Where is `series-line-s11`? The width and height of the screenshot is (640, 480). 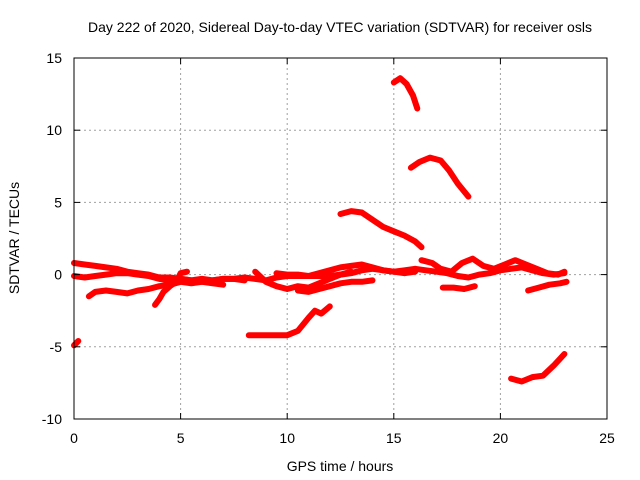
series-line-s11 is located at coordinates (405, 93).